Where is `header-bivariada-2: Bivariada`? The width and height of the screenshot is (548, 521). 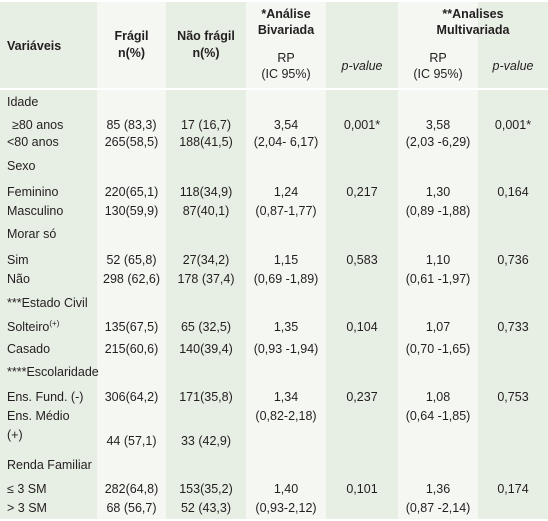
header-bivariada-2: Bivariada is located at coordinates (286, 30).